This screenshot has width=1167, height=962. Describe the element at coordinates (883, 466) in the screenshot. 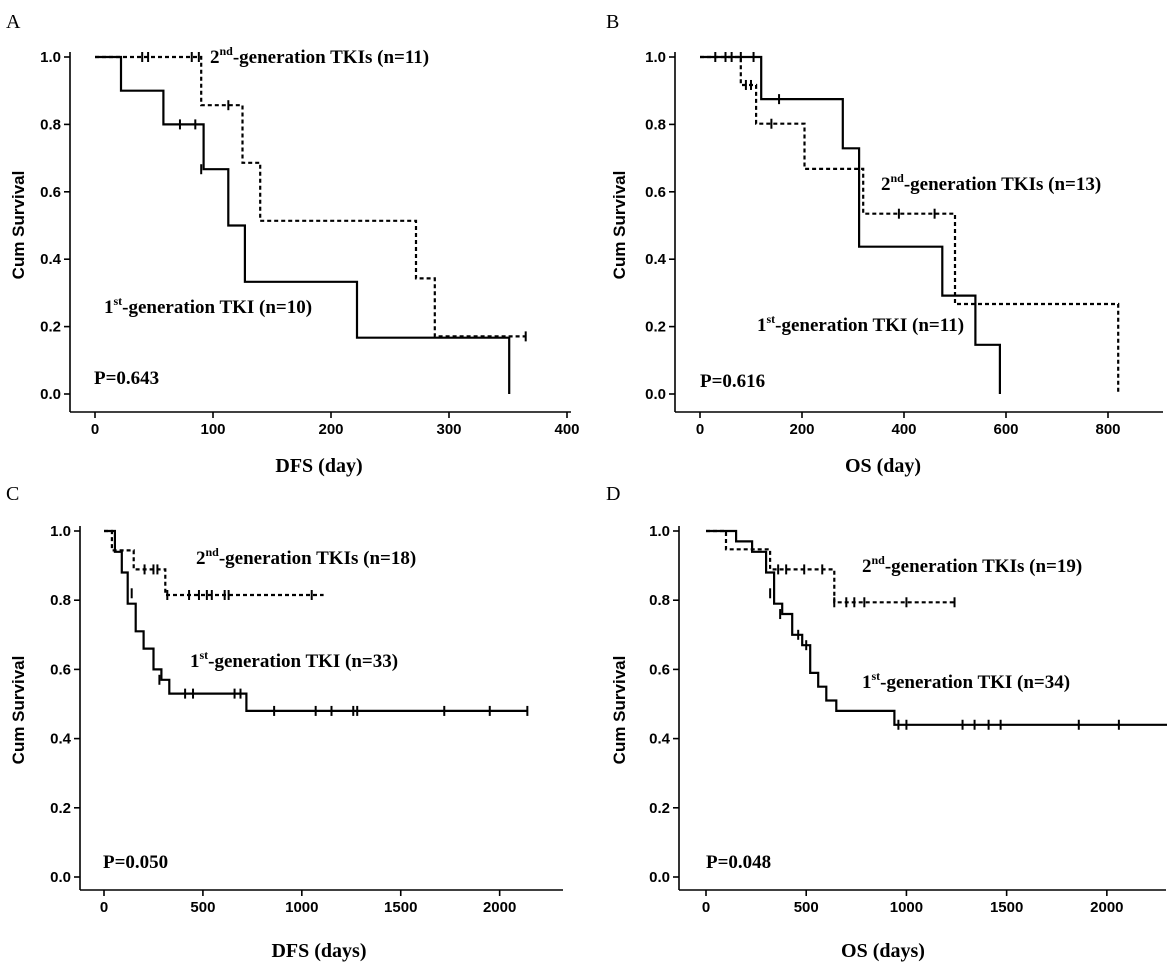

I see `x-axis-label: OS (day)` at that location.